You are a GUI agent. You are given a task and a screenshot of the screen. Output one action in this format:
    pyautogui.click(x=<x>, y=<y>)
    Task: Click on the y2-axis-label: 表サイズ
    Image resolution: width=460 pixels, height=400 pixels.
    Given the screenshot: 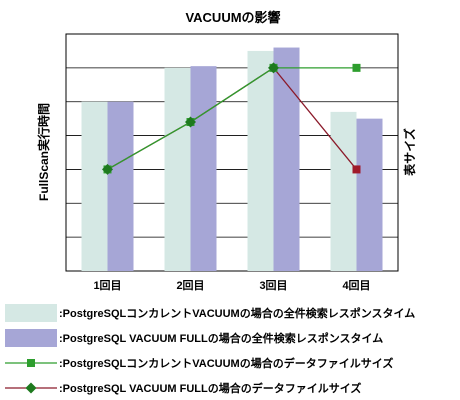 What is the action you would take?
    pyautogui.click(x=409, y=152)
    